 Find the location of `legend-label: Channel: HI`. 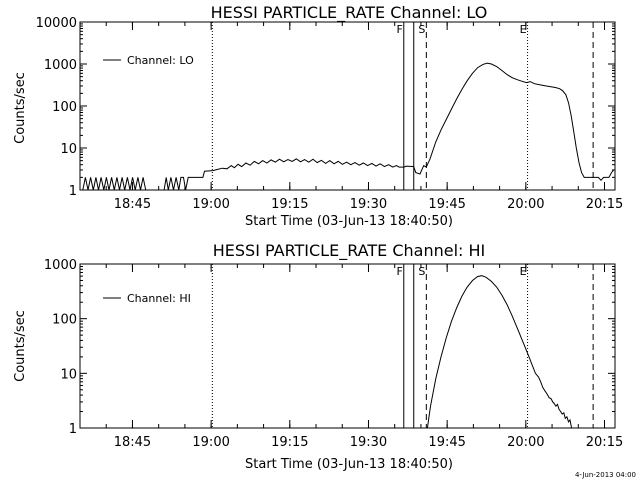

legend-label: Channel: HI is located at coordinates (159, 298).